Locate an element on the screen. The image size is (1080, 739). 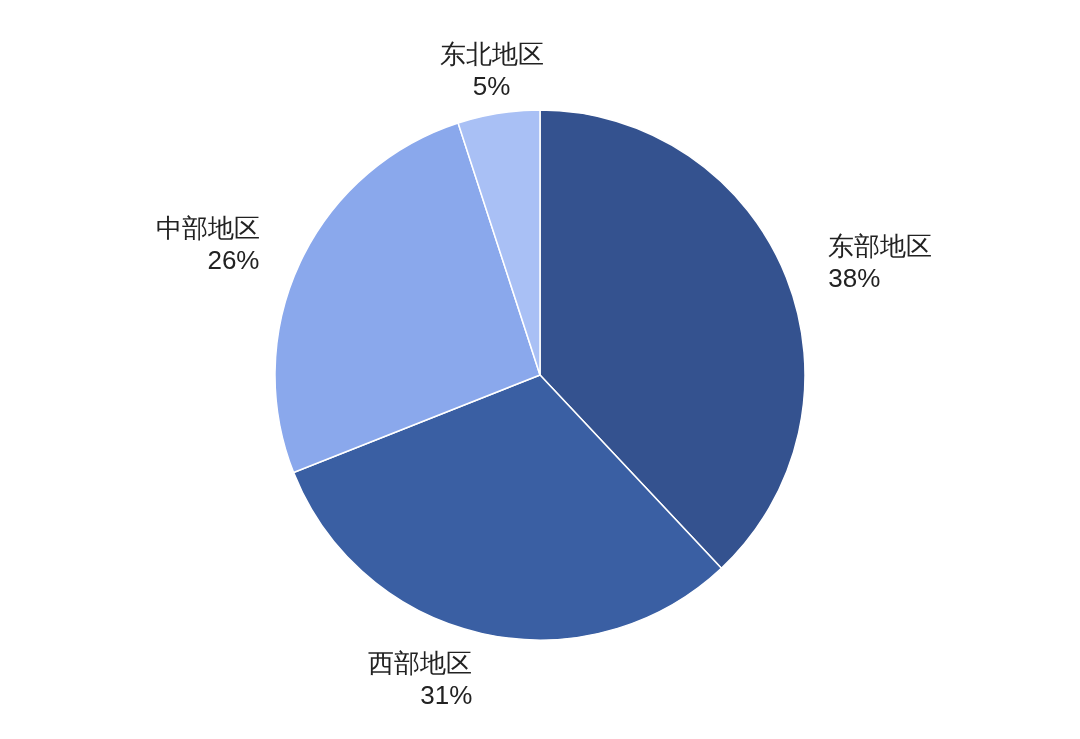
data-label: 38% is located at coordinates (854, 277).